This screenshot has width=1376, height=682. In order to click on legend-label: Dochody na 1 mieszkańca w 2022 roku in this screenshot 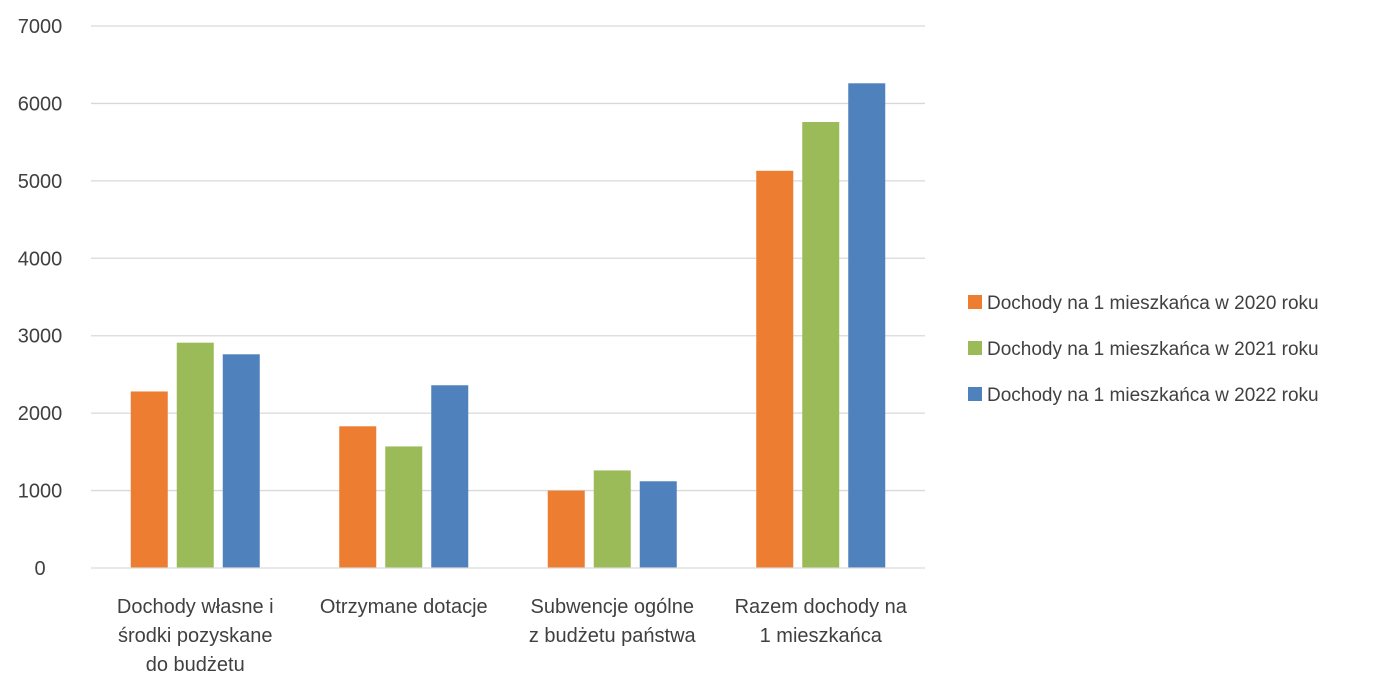, I will do `click(1153, 395)`.